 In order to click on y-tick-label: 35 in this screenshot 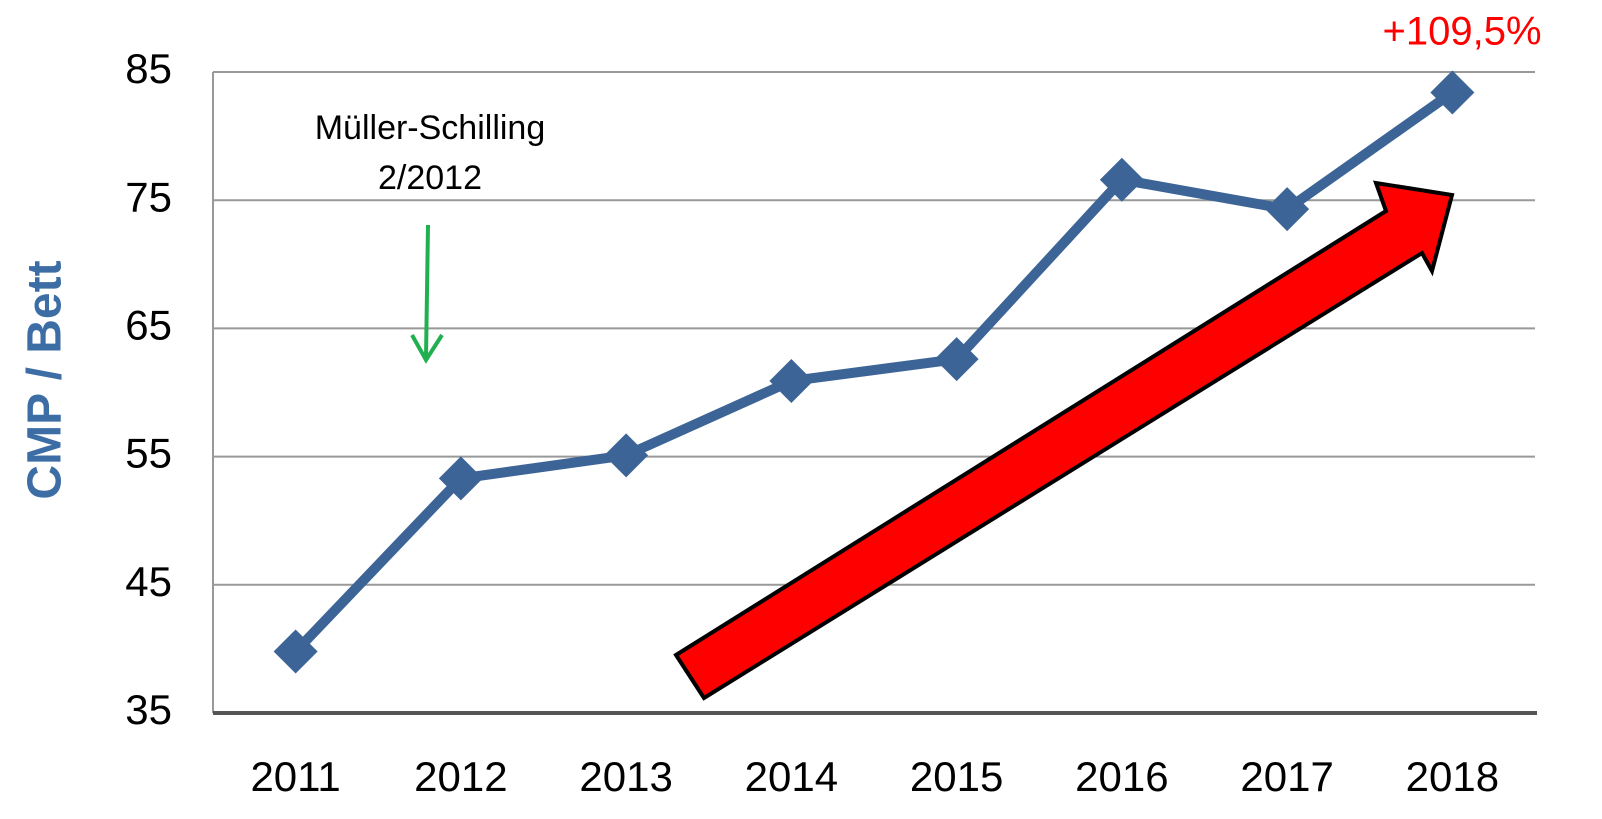, I will do `click(148, 709)`.